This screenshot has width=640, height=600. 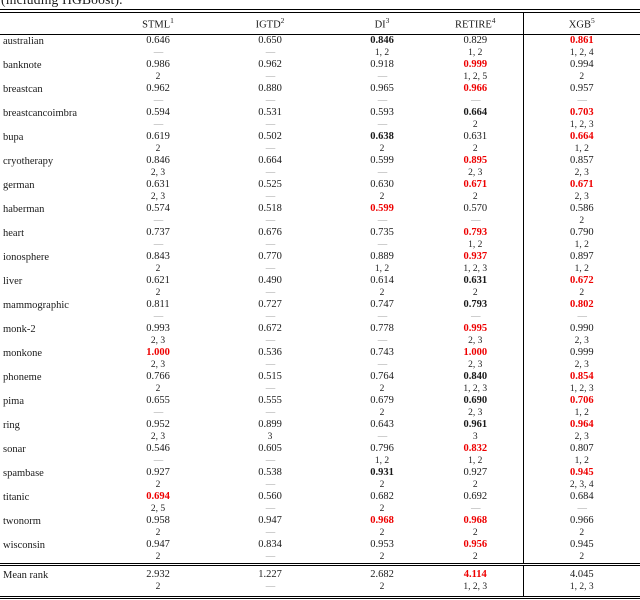 I want to click on cell-value: 0.846, so click(x=158, y=160).